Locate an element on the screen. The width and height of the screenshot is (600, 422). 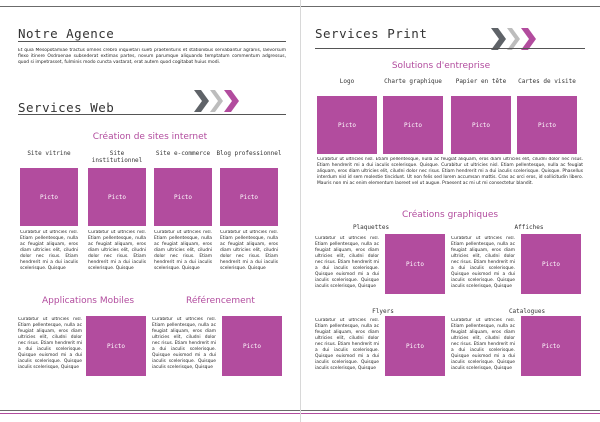
graphique-card-title: Plaquettes is located at coordinates (371, 227).